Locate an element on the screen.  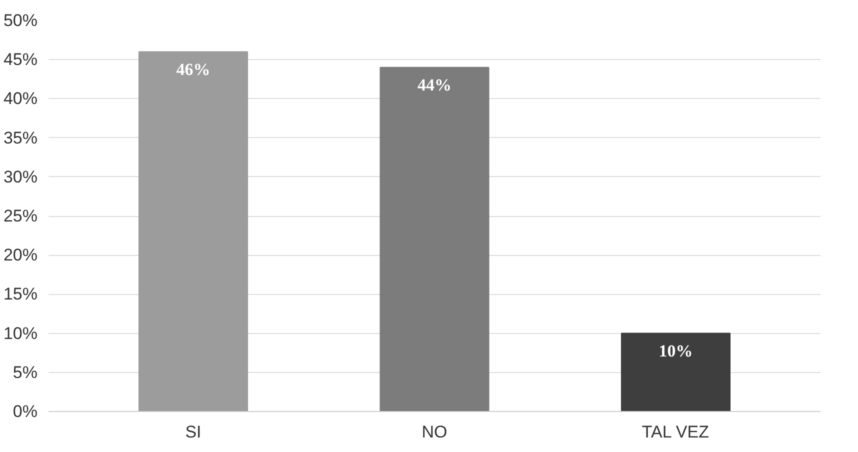
y-tick-label: 30% is located at coordinates (20, 176).